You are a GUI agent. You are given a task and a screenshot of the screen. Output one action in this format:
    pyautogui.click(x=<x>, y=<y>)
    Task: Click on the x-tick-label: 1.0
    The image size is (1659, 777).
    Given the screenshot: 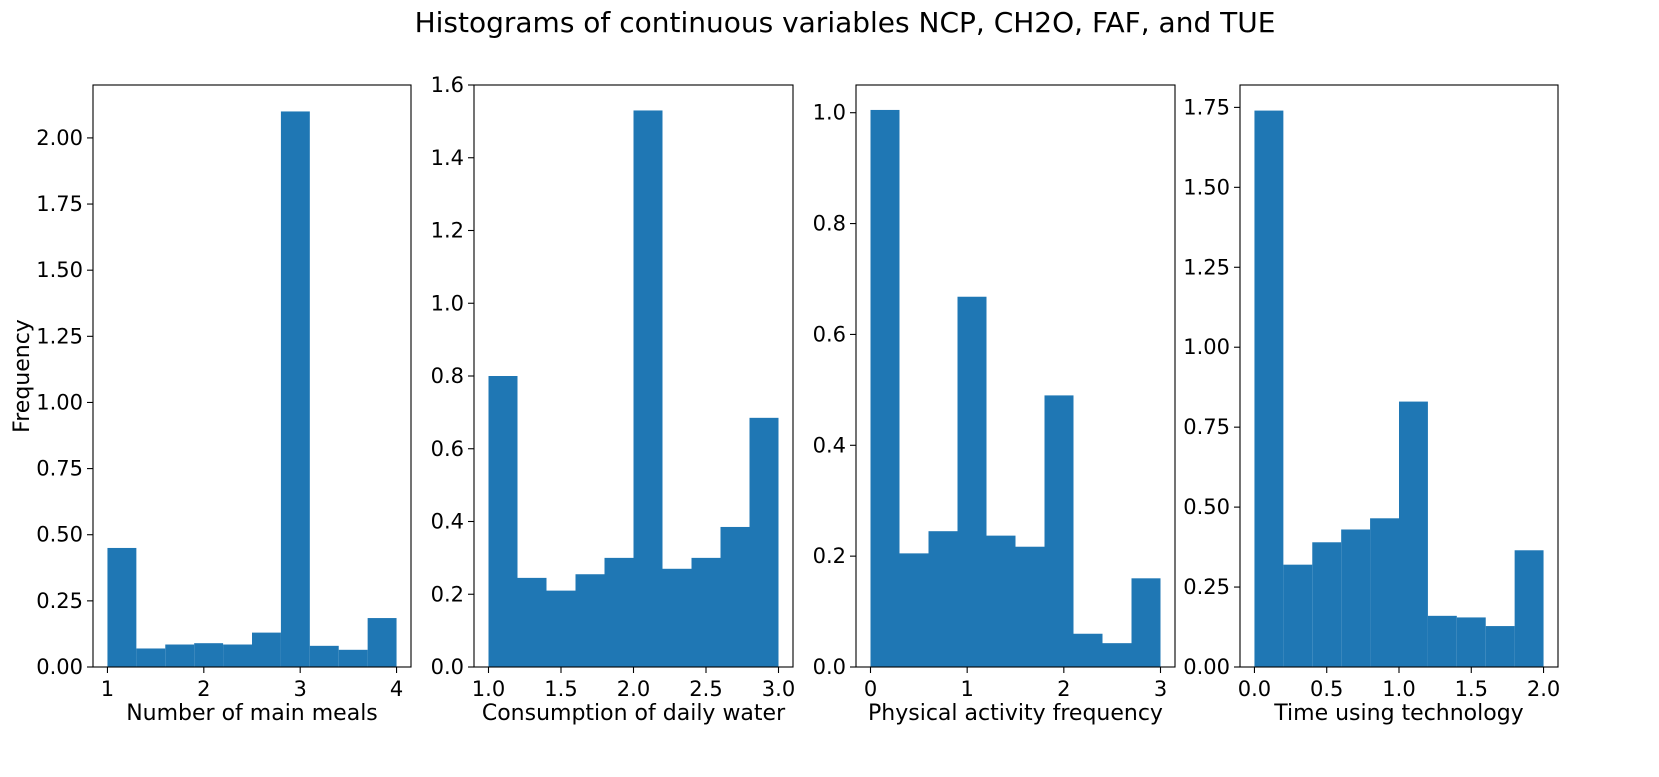 What is the action you would take?
    pyautogui.click(x=1398, y=689)
    